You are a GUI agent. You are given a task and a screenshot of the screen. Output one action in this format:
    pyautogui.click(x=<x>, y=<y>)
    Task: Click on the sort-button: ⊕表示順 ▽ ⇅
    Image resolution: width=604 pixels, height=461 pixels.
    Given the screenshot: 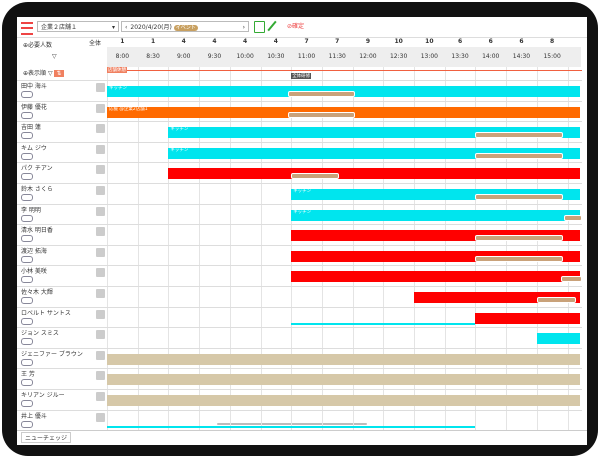 What is the action you would take?
    pyautogui.click(x=43, y=73)
    